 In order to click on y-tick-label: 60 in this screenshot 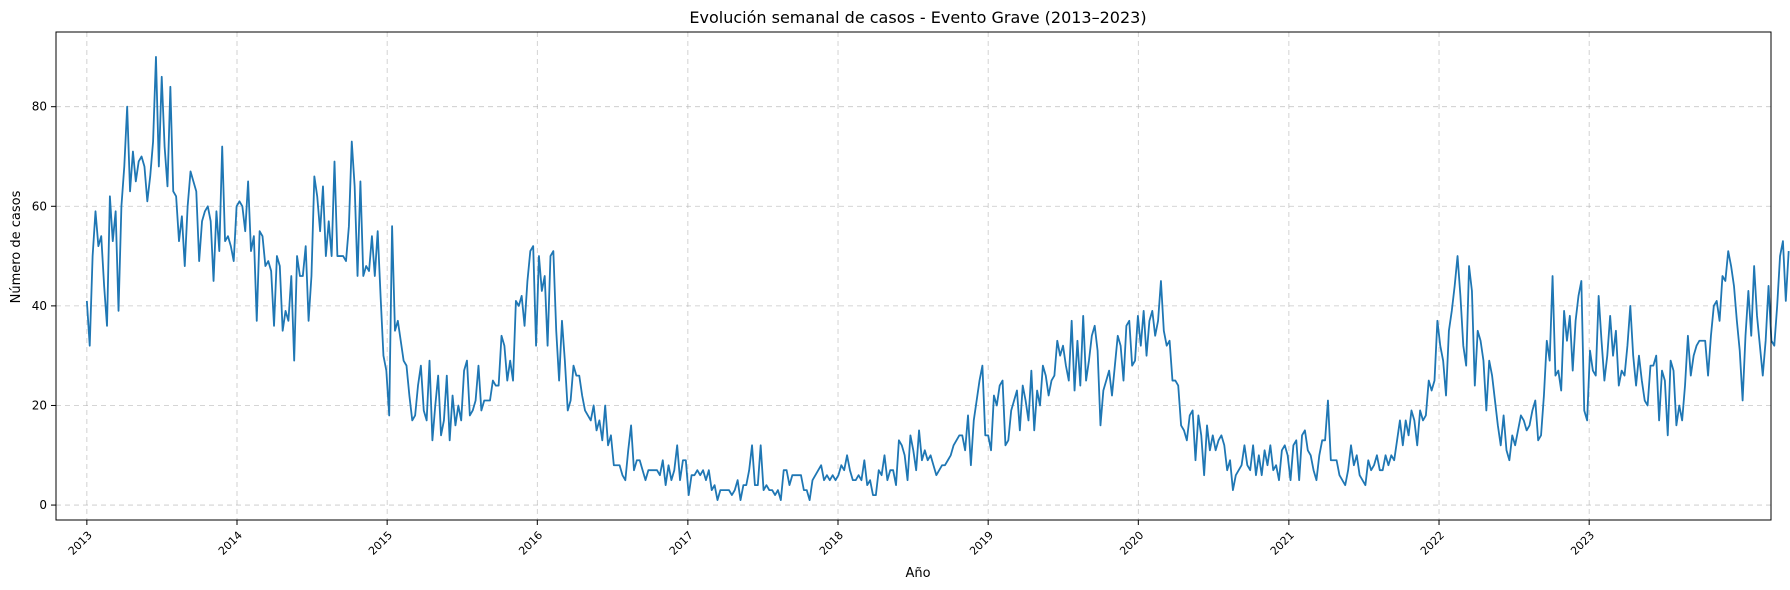, I will do `click(39, 206)`.